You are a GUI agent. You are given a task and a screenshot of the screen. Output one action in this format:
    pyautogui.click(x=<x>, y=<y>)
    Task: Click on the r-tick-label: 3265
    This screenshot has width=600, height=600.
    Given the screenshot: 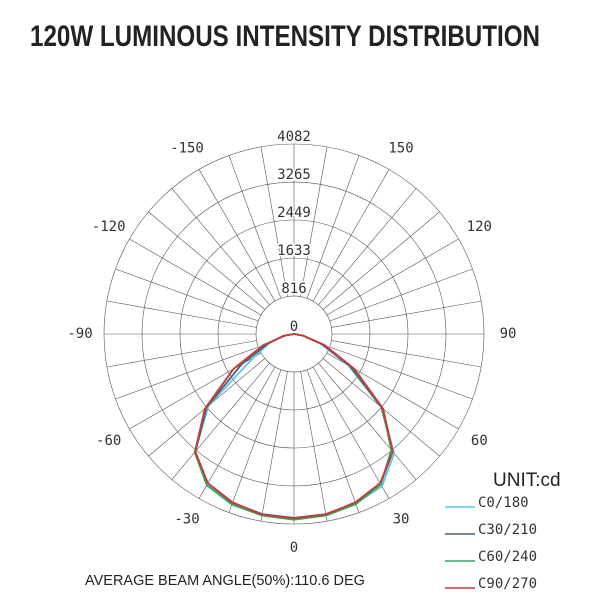 What is the action you would take?
    pyautogui.click(x=294, y=175)
    